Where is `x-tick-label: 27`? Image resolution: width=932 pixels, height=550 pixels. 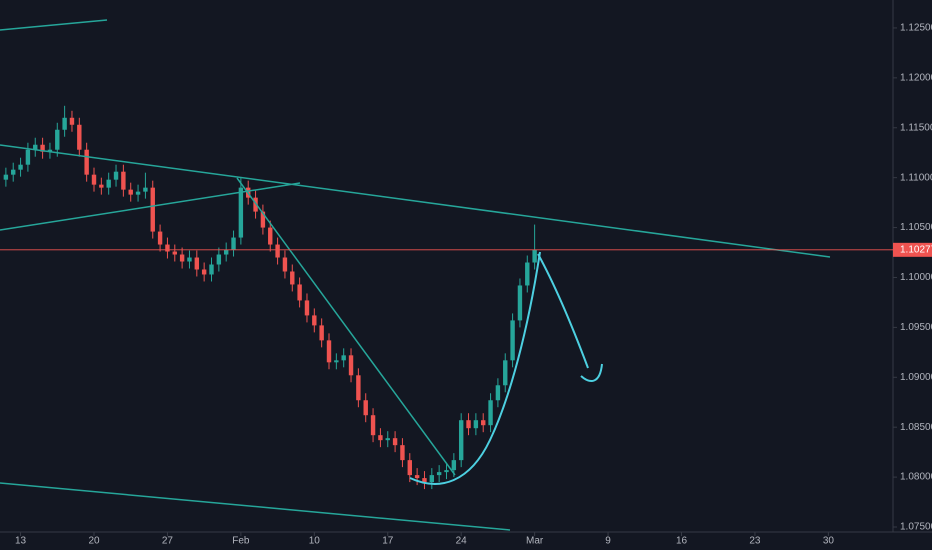 x-tick-label: 27 is located at coordinates (168, 541).